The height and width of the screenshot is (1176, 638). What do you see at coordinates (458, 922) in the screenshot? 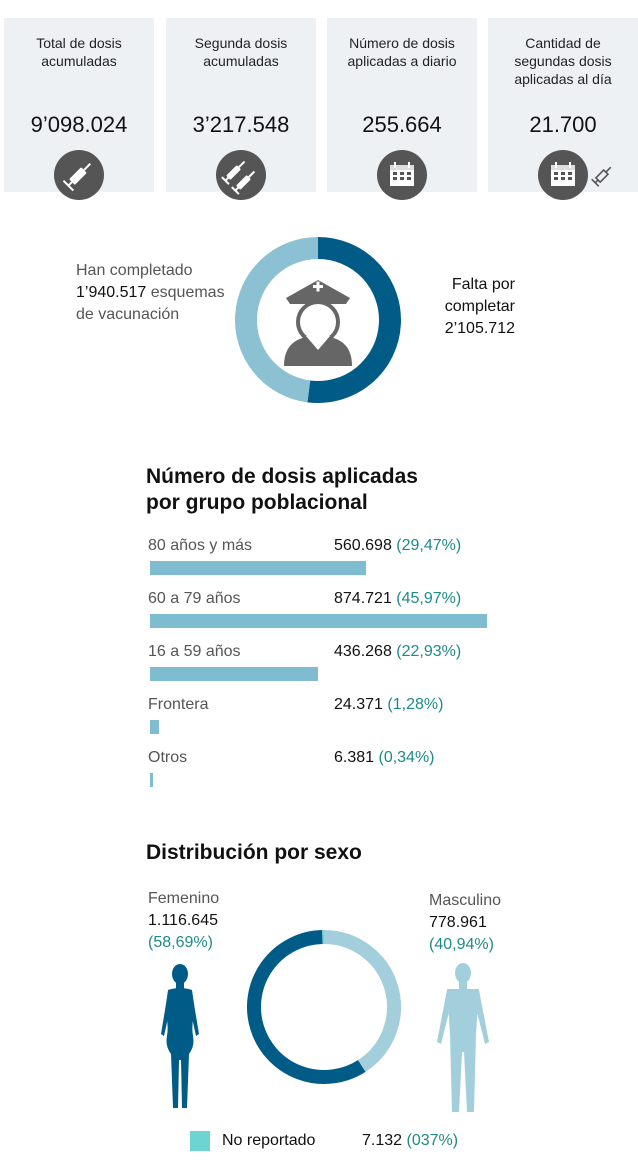
I see `male-value: 778.961` at bounding box center [458, 922].